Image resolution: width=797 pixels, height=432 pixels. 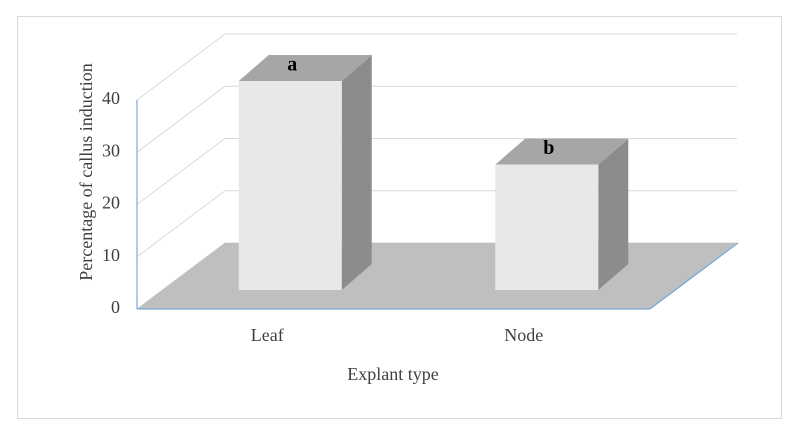 What do you see at coordinates (111, 255) in the screenshot?
I see `y-tick-label: 10` at bounding box center [111, 255].